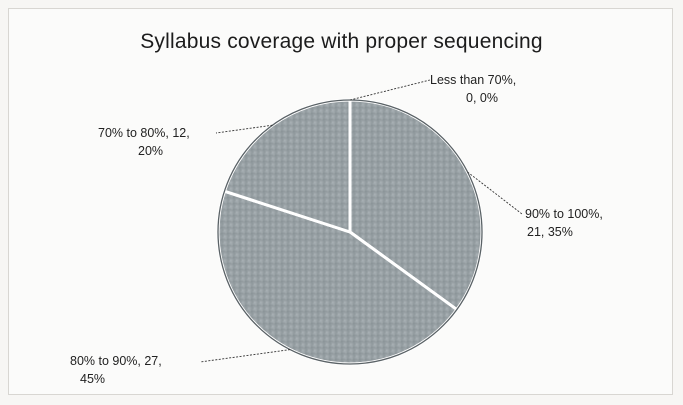 The height and width of the screenshot is (405, 683). I want to click on data-label-3-line-1: 80% to 90%, 27,, so click(116, 361).